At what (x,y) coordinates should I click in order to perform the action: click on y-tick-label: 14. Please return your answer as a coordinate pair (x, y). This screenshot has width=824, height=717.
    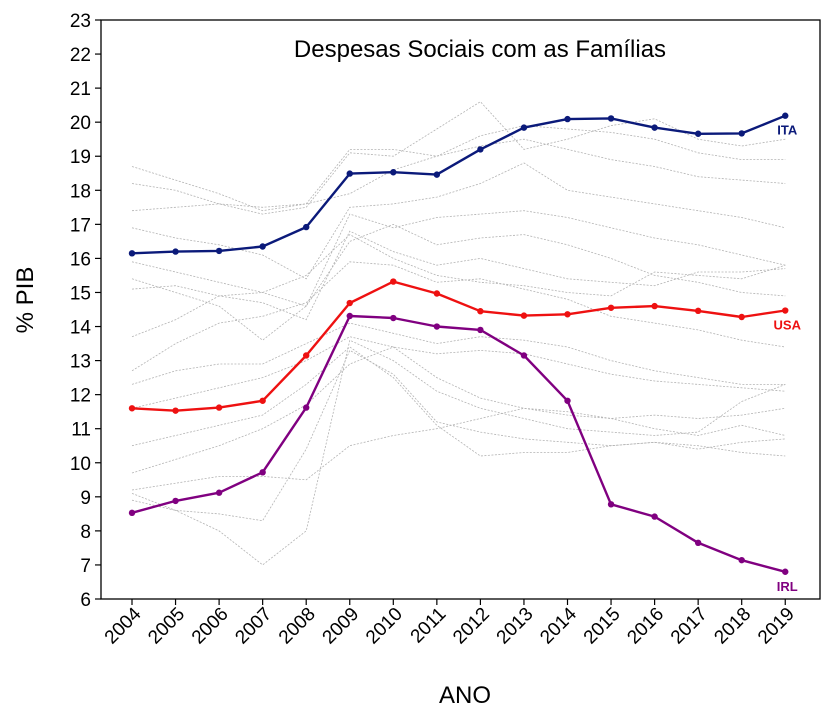
    Looking at the image, I should click on (81, 328).